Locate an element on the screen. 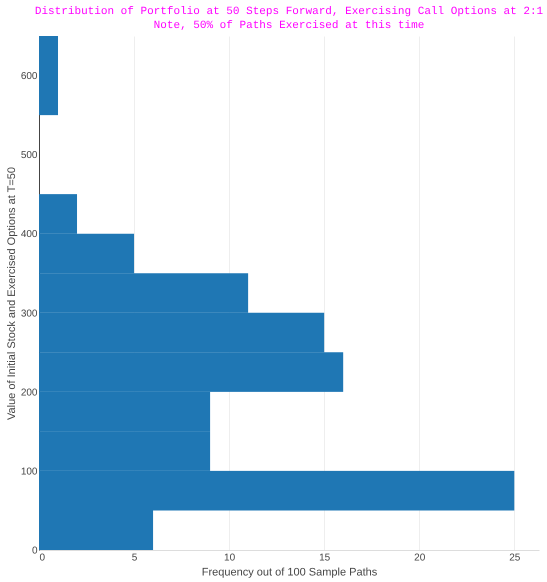 The image size is (547, 582). y-tick-label: 500 is located at coordinates (29, 156).